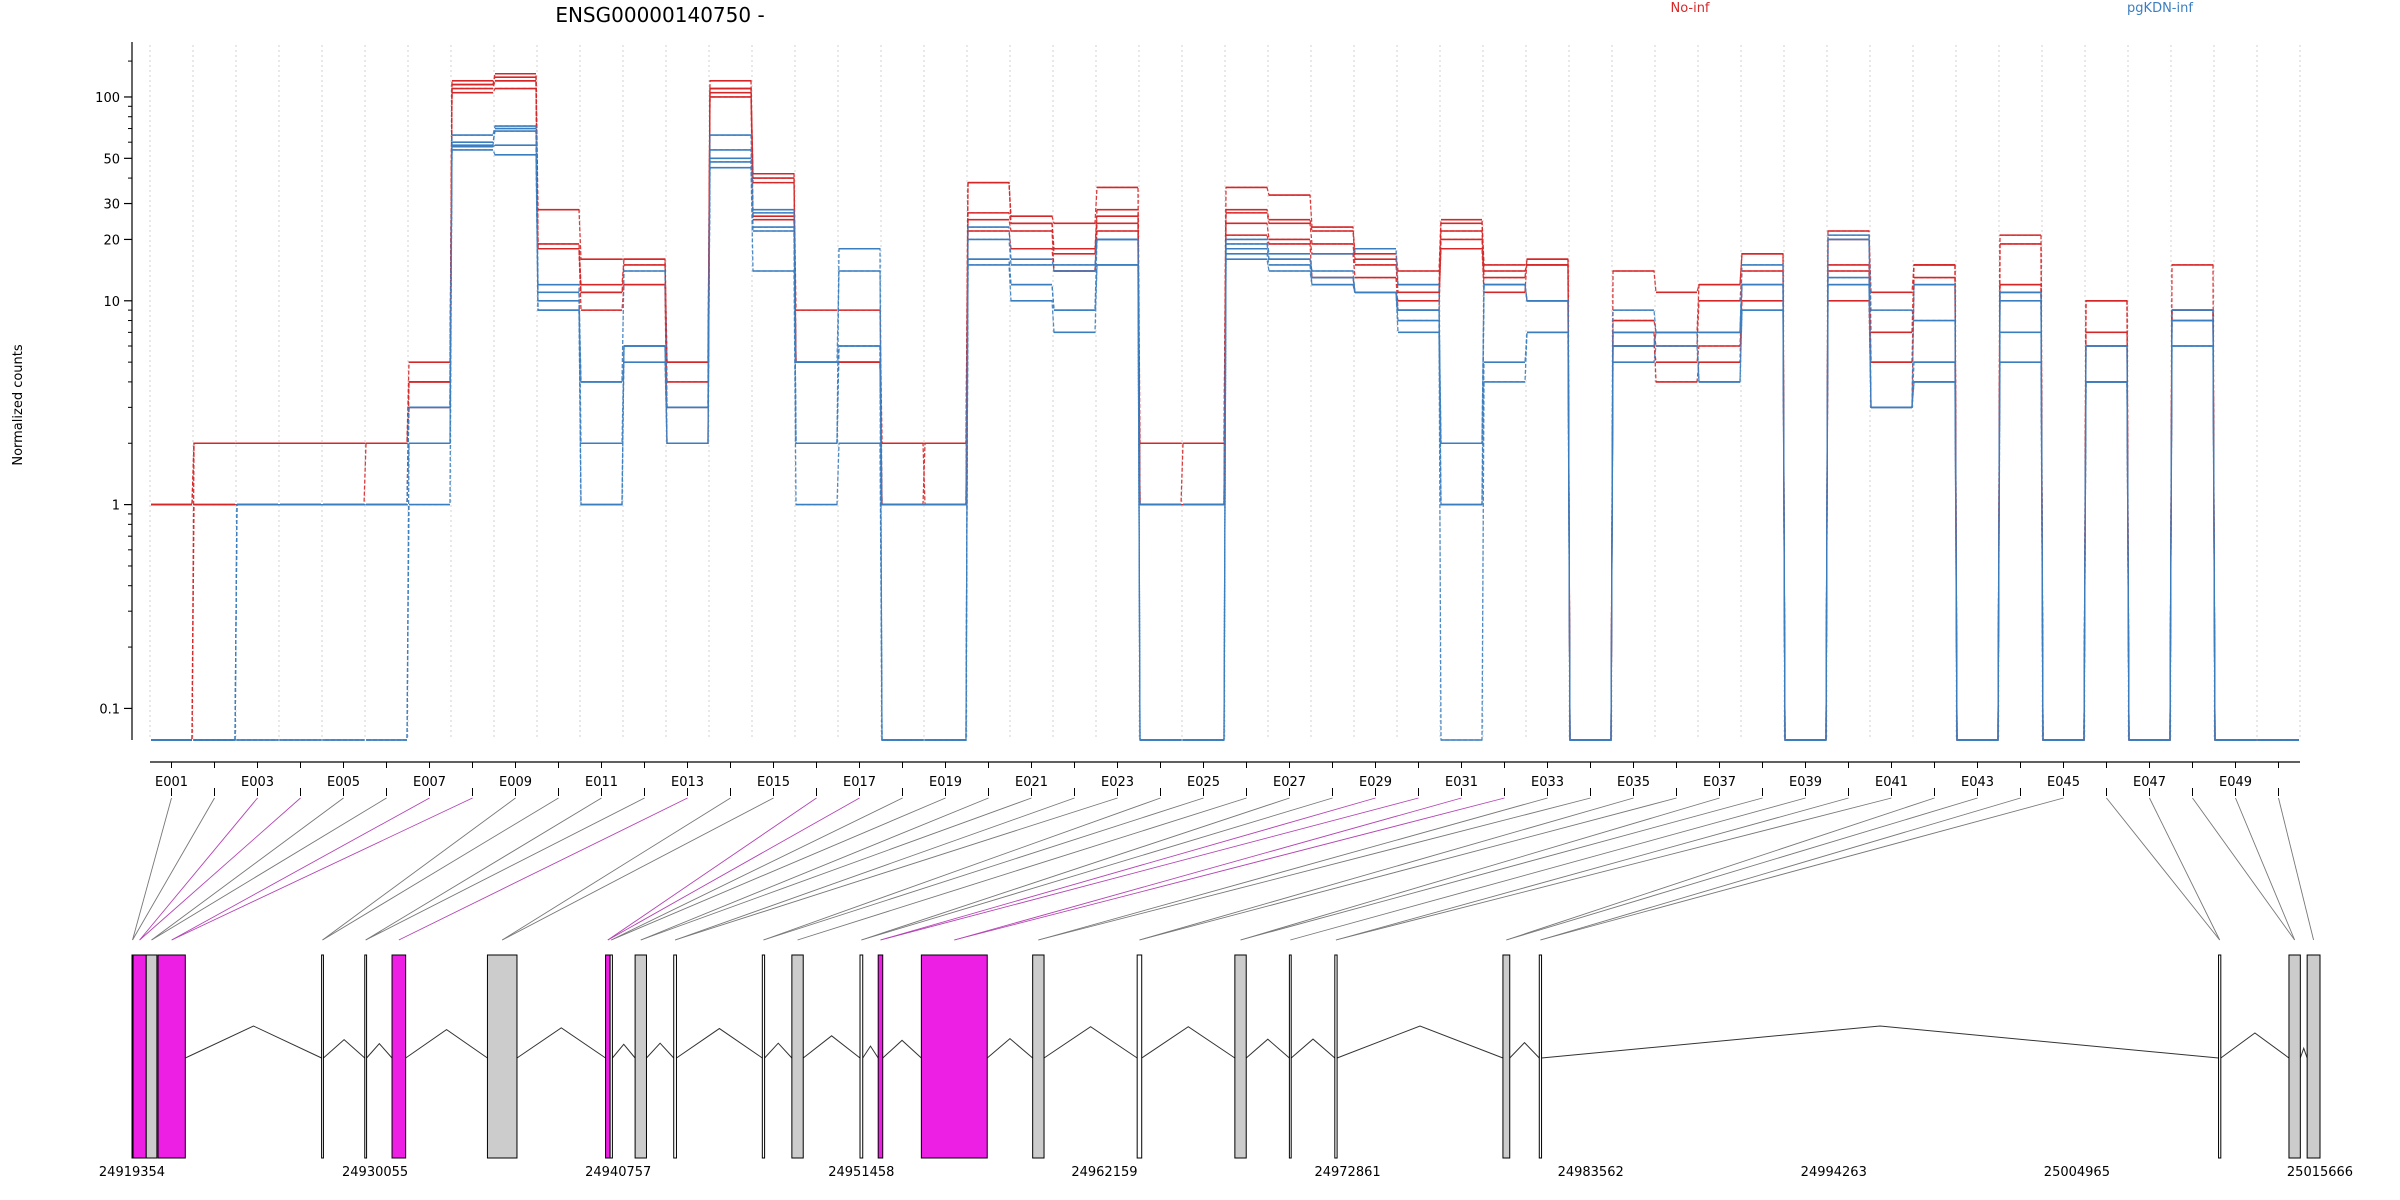 The height and width of the screenshot is (1200, 2400). I want to click on x-tick-label: E049, so click(2235, 782).